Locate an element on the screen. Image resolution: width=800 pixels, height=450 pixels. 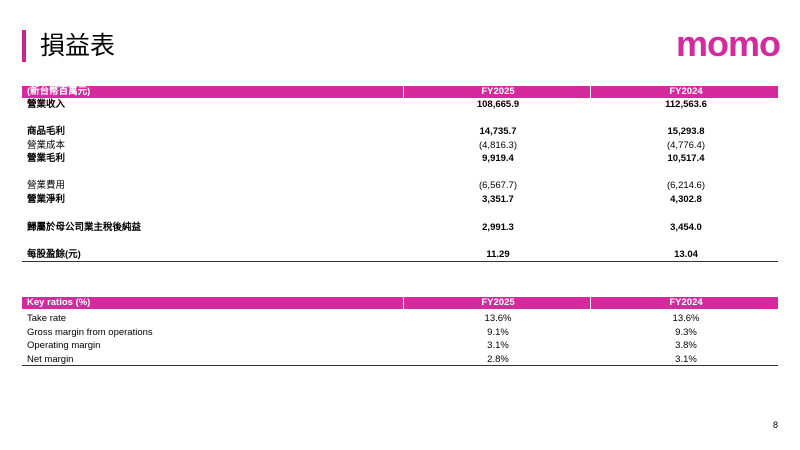
value-cell: (4,776.4) is located at coordinates (686, 145).